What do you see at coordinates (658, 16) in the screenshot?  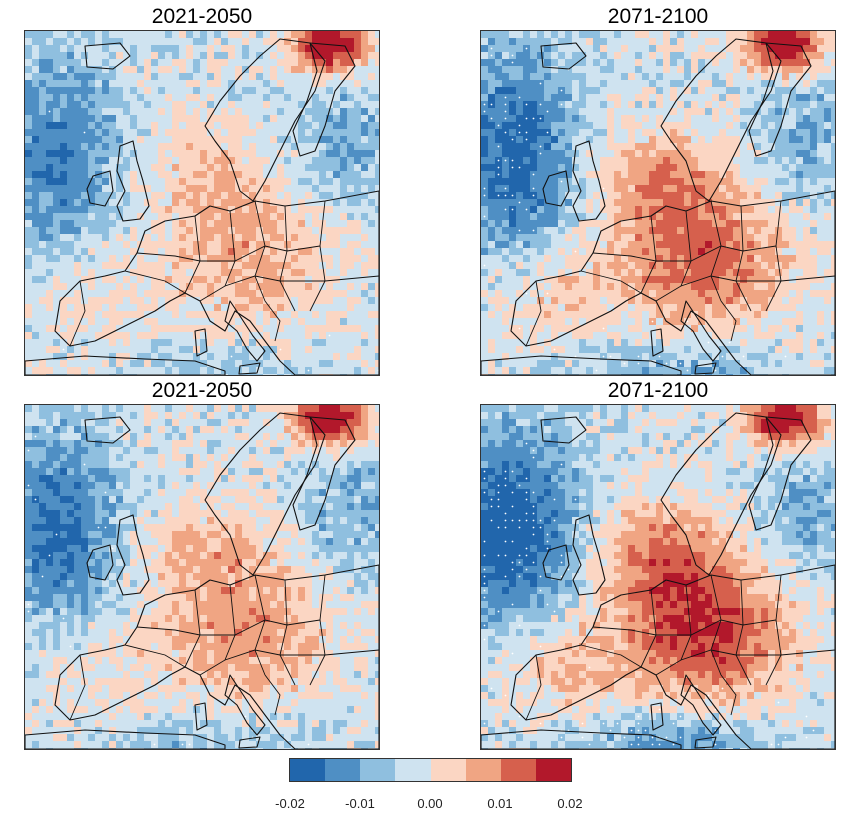 I see `panel-title-top-right: 2071-2100` at bounding box center [658, 16].